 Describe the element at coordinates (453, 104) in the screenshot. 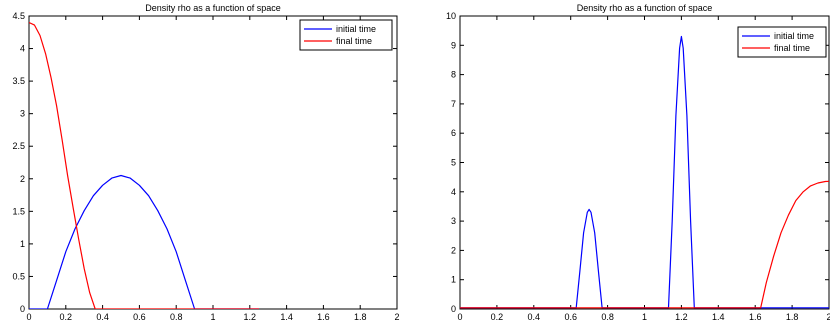

I see `y-tick-label: 7` at that location.